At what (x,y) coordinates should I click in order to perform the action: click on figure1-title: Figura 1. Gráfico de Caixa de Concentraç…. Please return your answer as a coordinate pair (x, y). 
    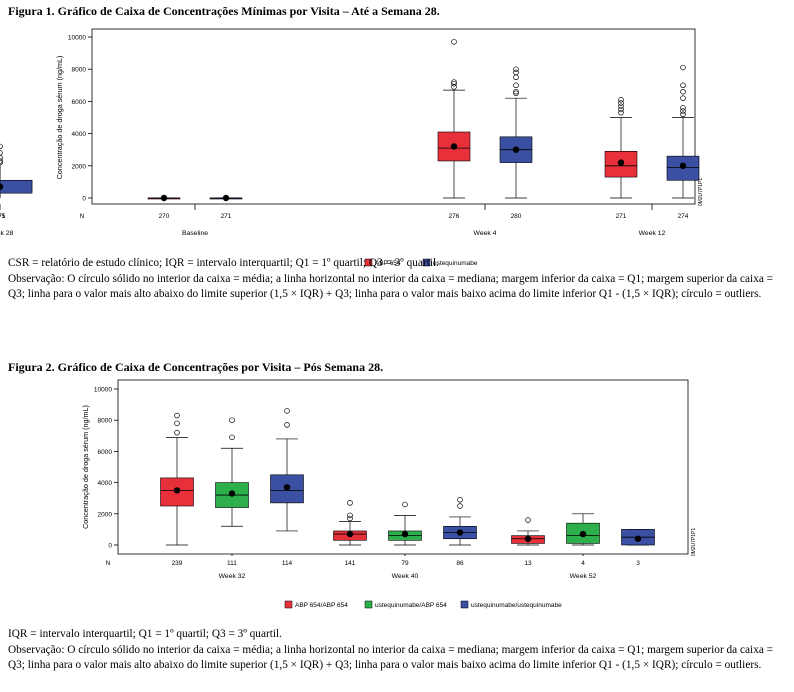
    Looking at the image, I should click on (224, 11).